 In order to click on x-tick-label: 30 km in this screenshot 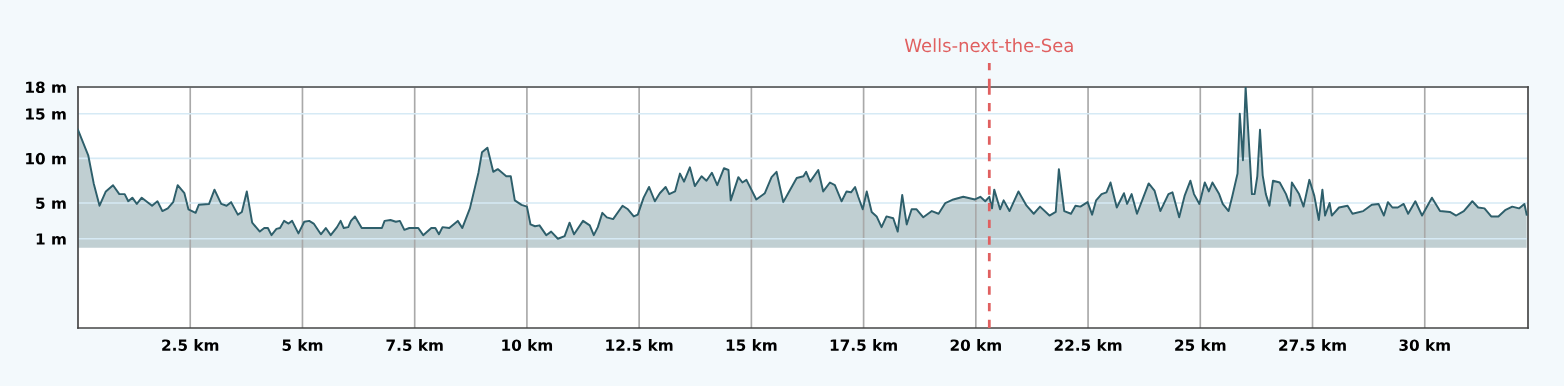, I will do `click(1424, 345)`.